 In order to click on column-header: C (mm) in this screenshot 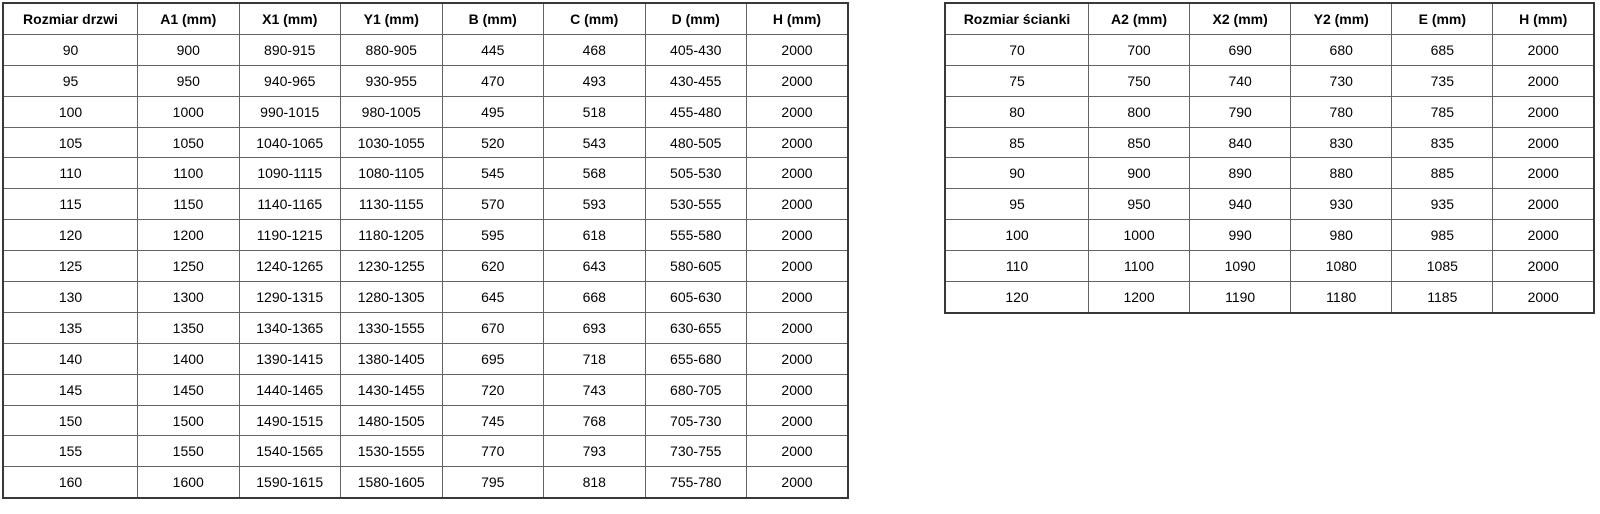, I will do `click(594, 18)`.